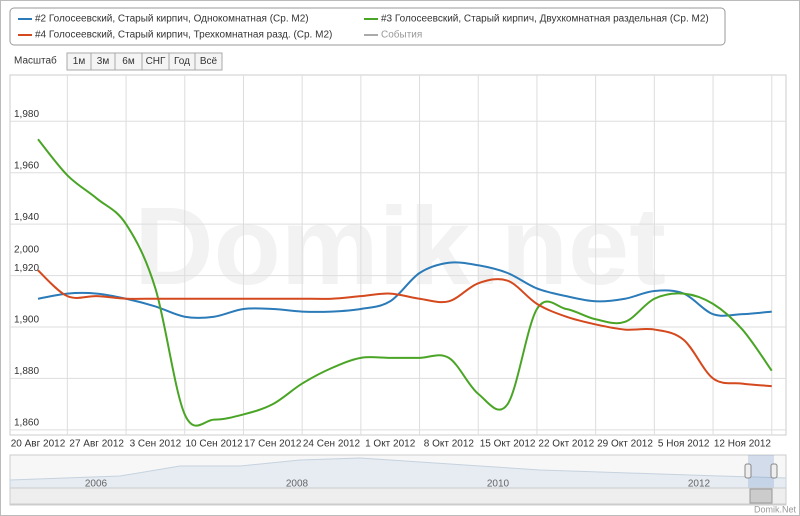 The image size is (800, 516). I want to click on scrollbar, so click(398, 496).